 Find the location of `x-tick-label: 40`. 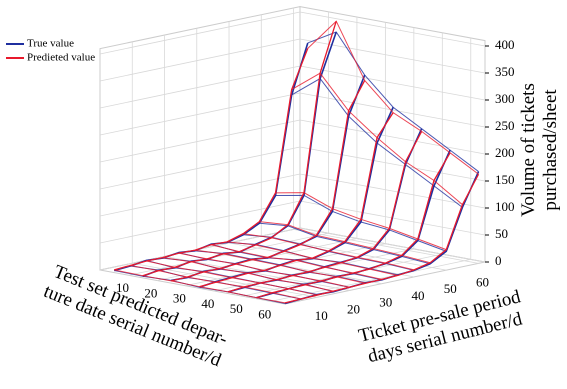

x-tick-label: 40 is located at coordinates (207, 303).